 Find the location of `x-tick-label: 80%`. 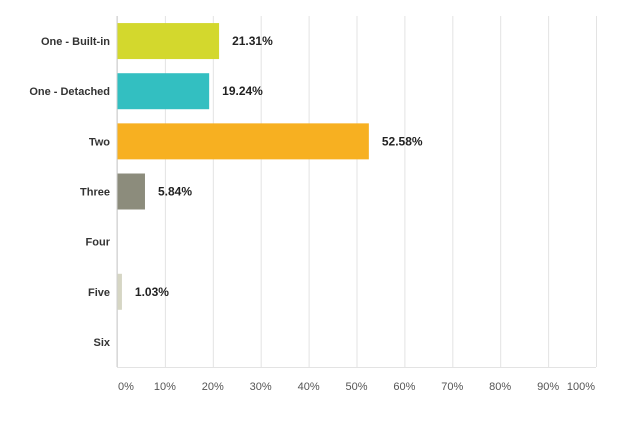

x-tick-label: 80% is located at coordinates (500, 387).